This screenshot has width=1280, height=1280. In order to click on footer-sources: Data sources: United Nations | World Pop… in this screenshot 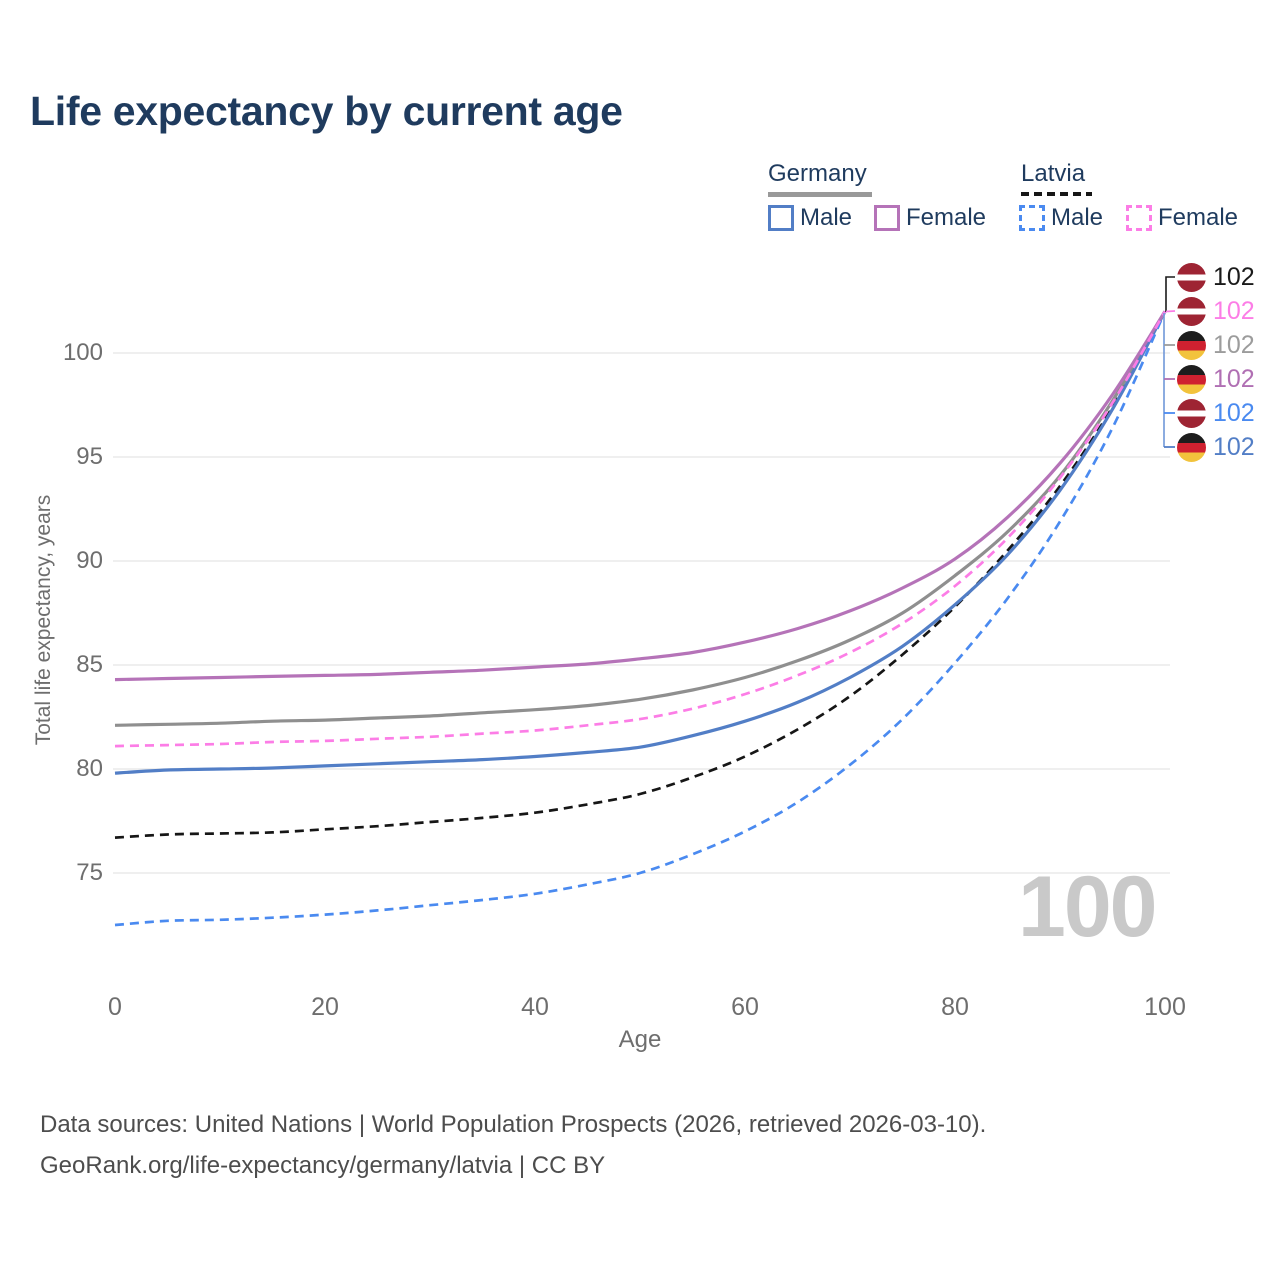, I will do `click(513, 1124)`.